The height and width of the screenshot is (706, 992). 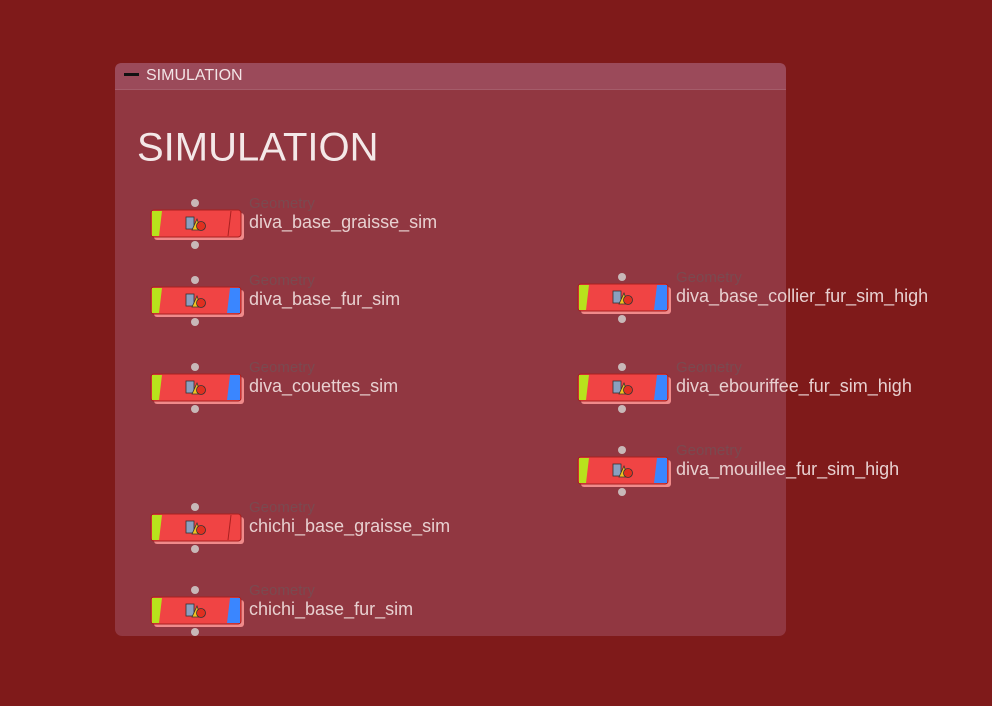 I want to click on node-name: diva_couettes_sim, so click(x=323, y=386).